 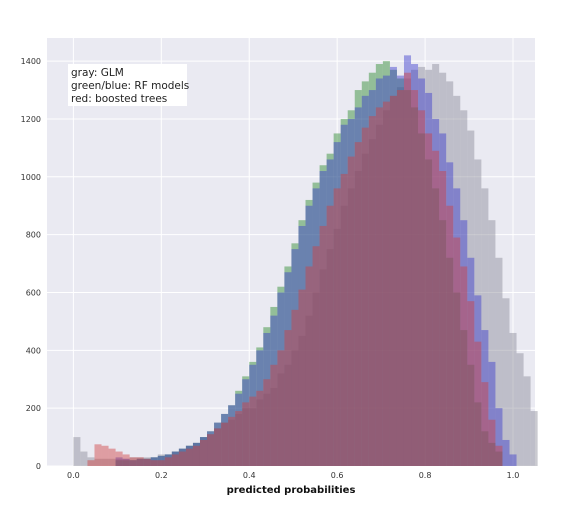 I want to click on y-tick-label: 0, so click(x=38, y=466).